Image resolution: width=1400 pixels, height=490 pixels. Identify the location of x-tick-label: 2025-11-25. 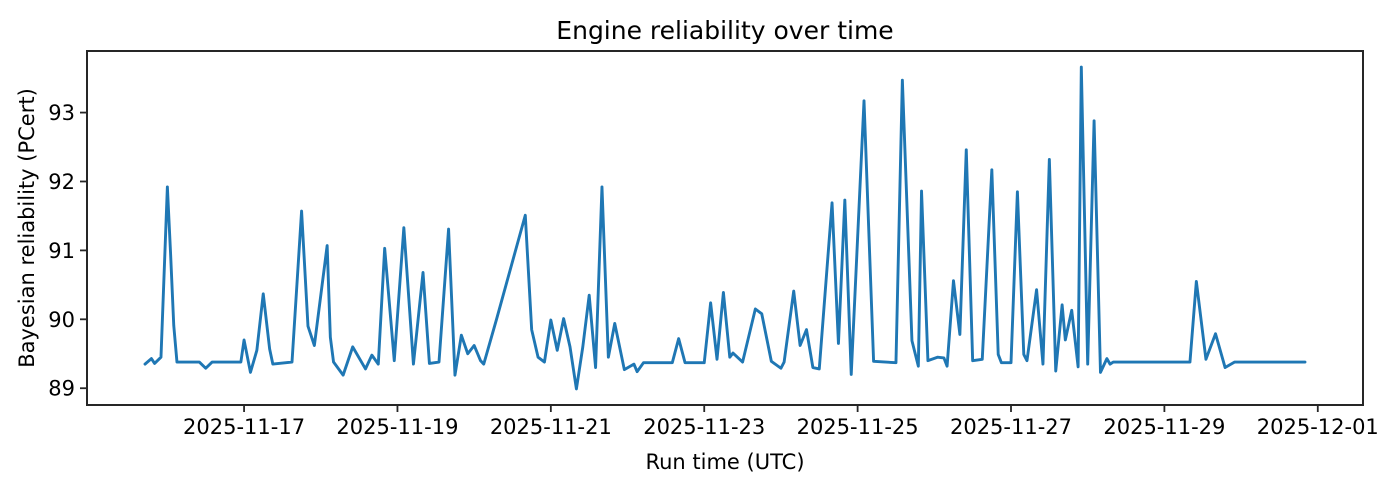
(858, 427).